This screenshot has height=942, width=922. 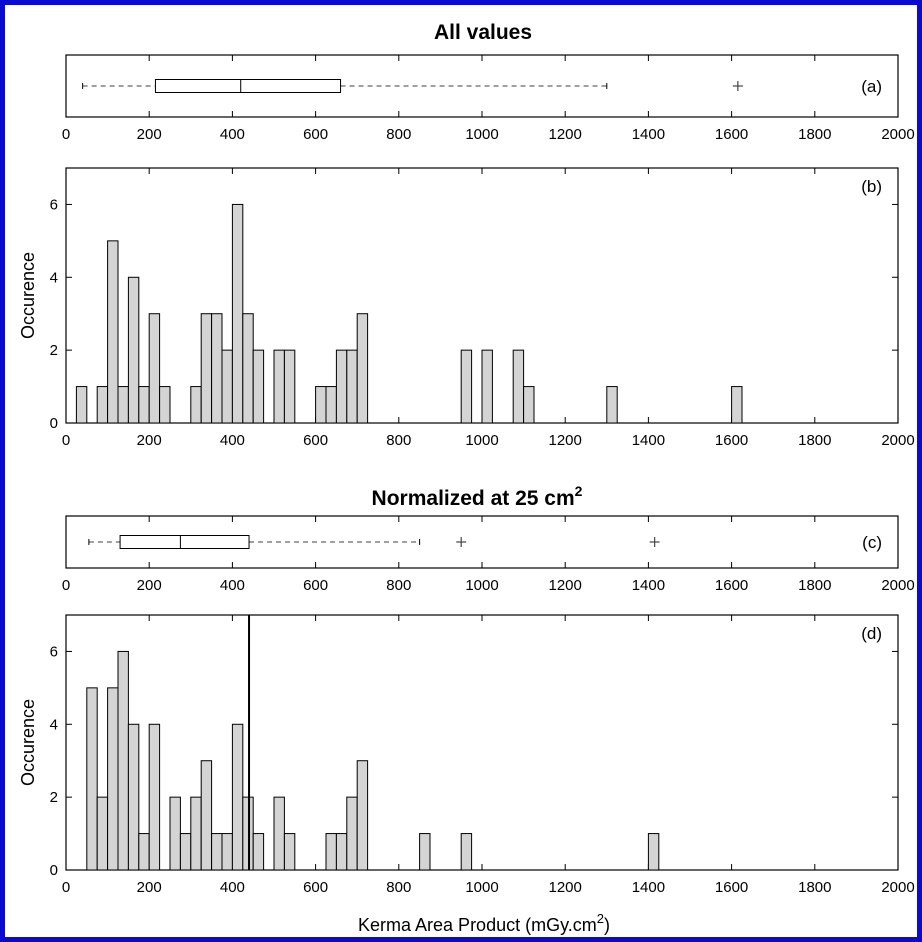 What do you see at coordinates (54, 870) in the screenshot?
I see `y-tick-label: 0` at bounding box center [54, 870].